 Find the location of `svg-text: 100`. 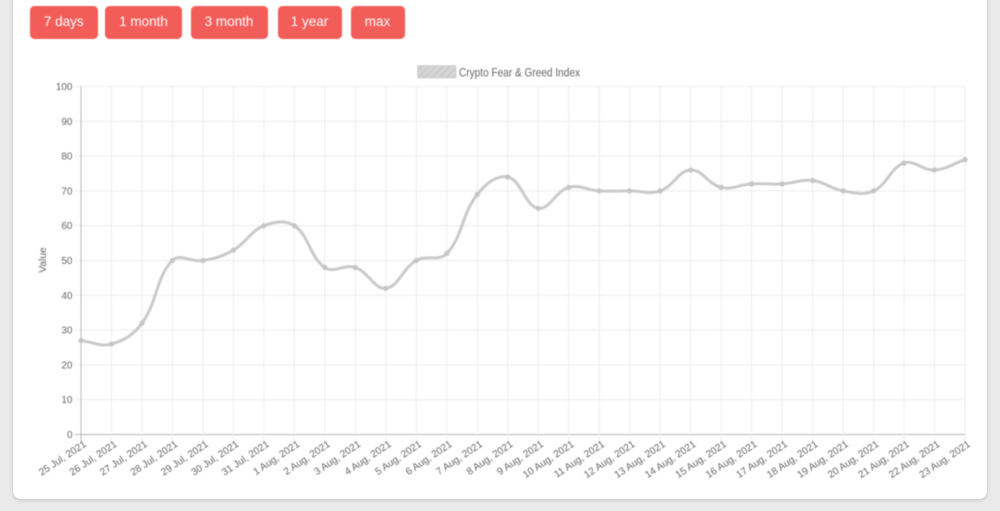

svg-text: 100 is located at coordinates (64, 87).